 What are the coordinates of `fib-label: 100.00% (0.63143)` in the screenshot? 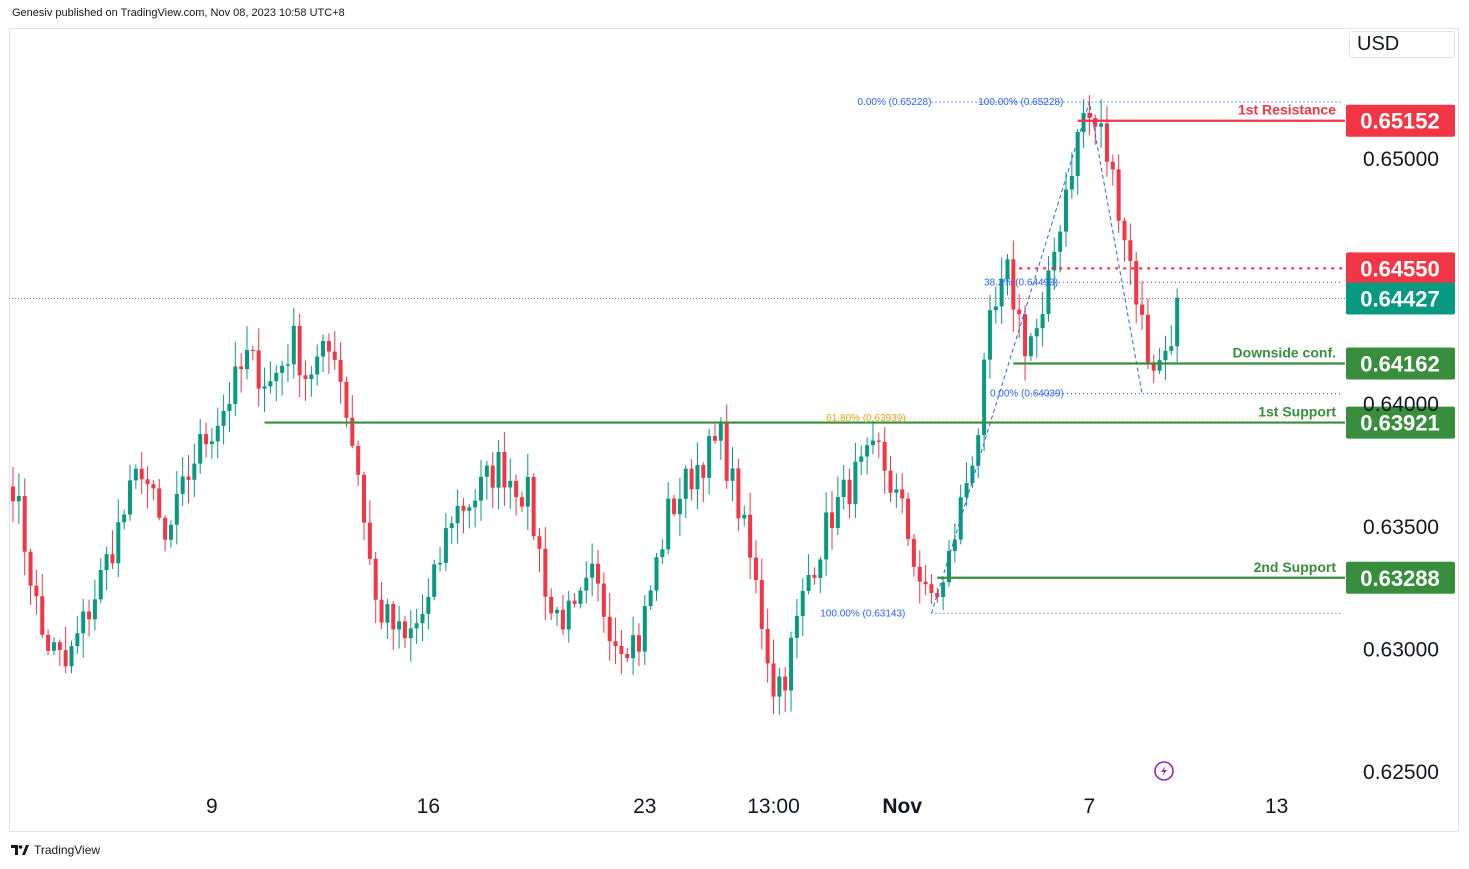 It's located at (862, 613).